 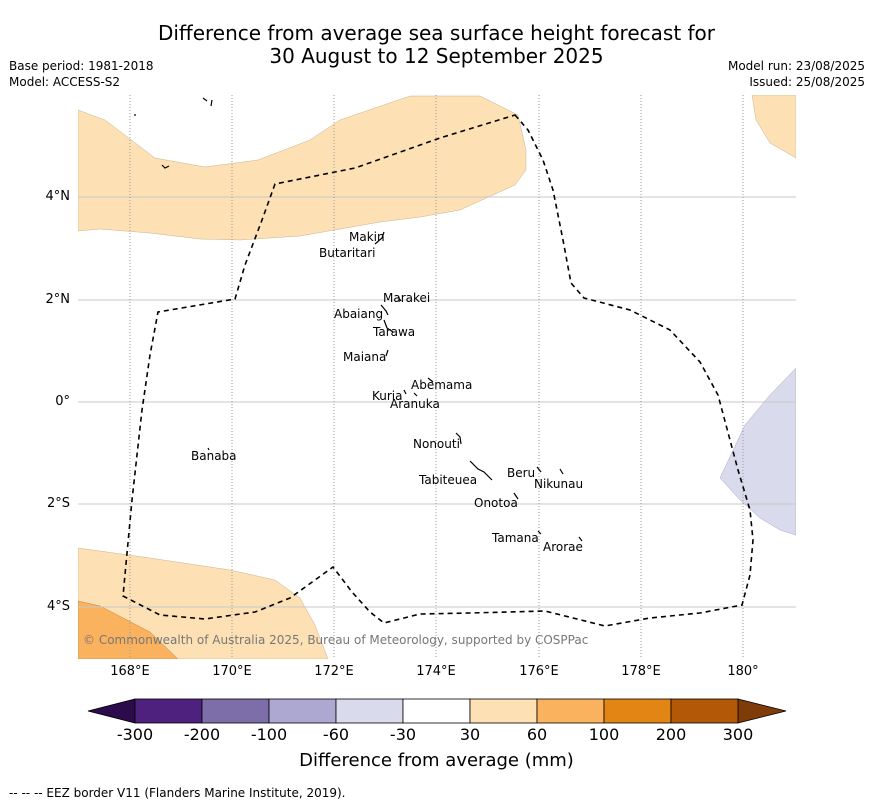 What do you see at coordinates (336, 734) in the screenshot?
I see `colorbar-tick: -60` at bounding box center [336, 734].